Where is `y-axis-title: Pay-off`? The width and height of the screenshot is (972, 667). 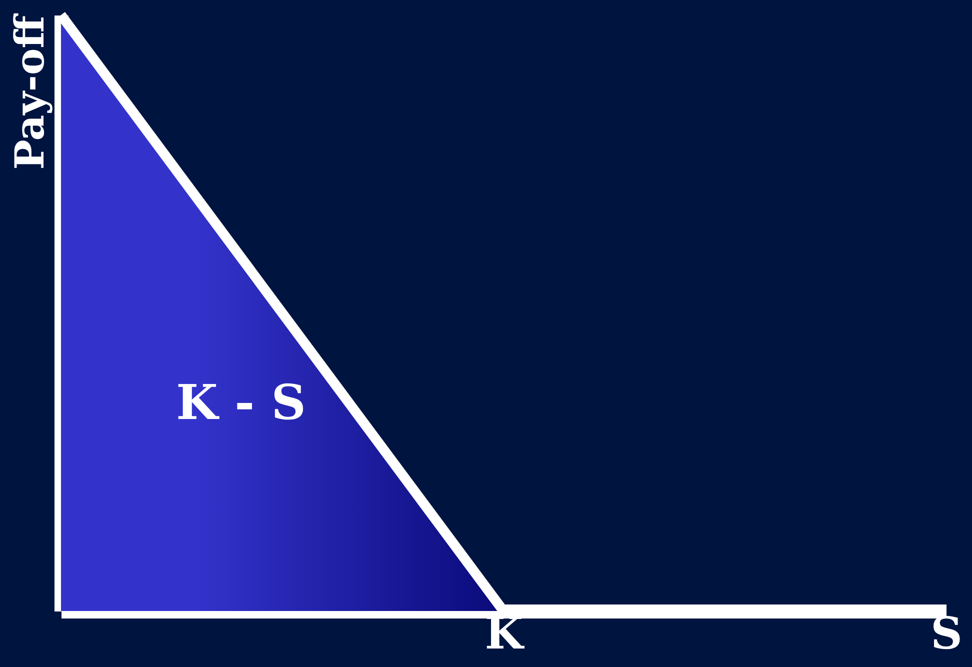
y-axis-title: Pay-off is located at coordinates (30, 91).